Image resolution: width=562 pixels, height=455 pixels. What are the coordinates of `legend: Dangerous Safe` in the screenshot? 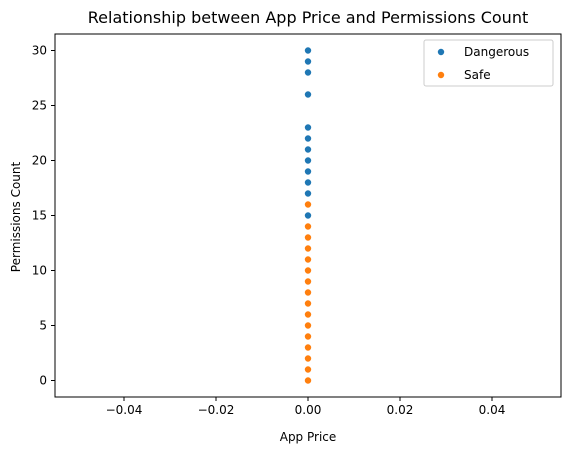 It's located at (488, 63).